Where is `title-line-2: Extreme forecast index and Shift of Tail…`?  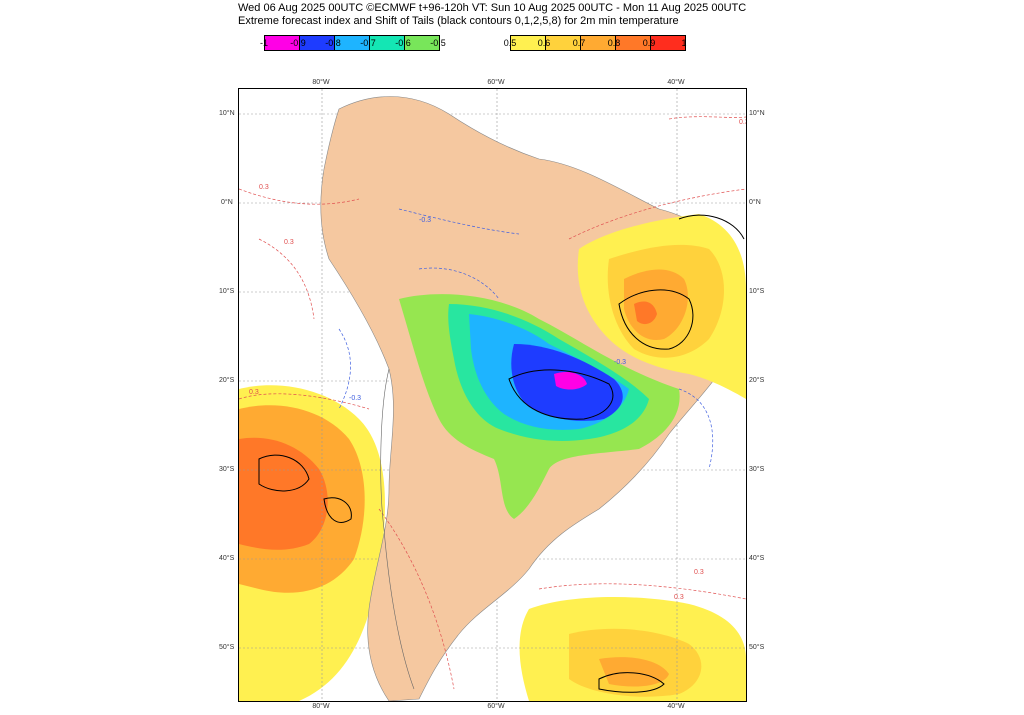 title-line-2: Extreme forecast index and Shift of Tail… is located at coordinates (458, 21).